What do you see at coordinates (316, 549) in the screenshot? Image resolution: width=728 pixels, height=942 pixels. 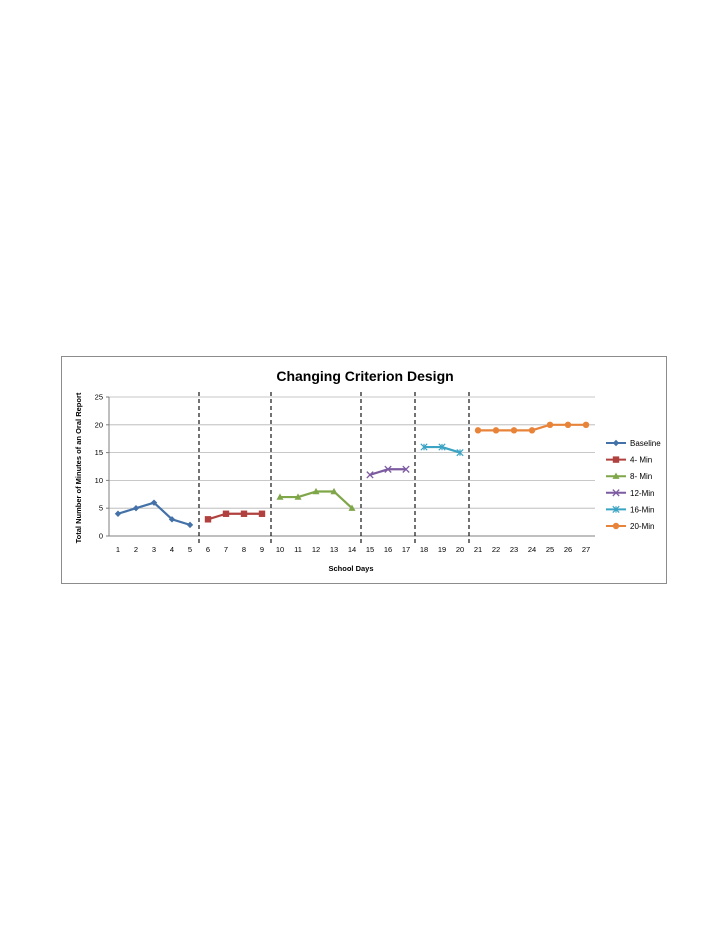 I see `x-tick-label-12: 12` at bounding box center [316, 549].